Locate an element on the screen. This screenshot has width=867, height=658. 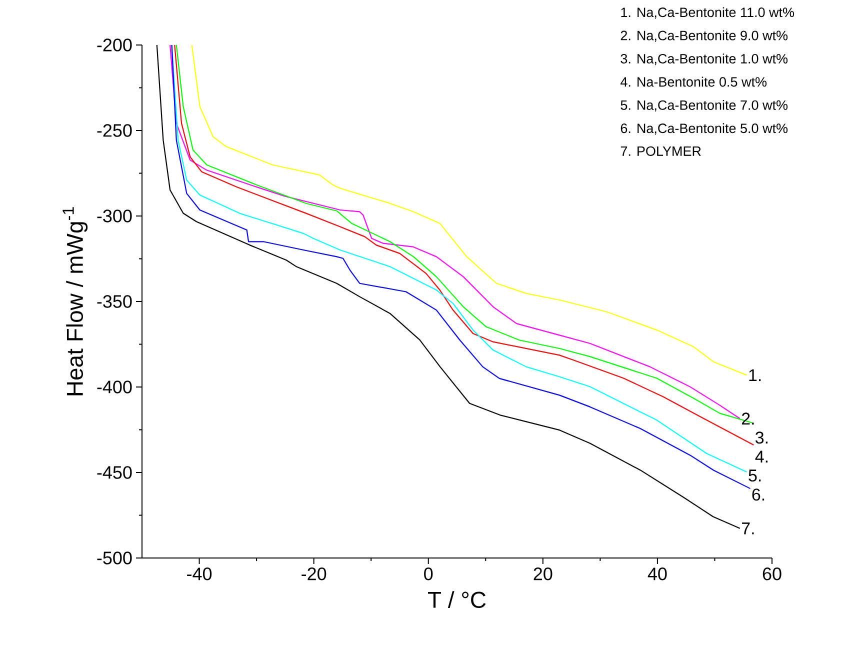
y-tick-label: -400 is located at coordinates (114, 387).